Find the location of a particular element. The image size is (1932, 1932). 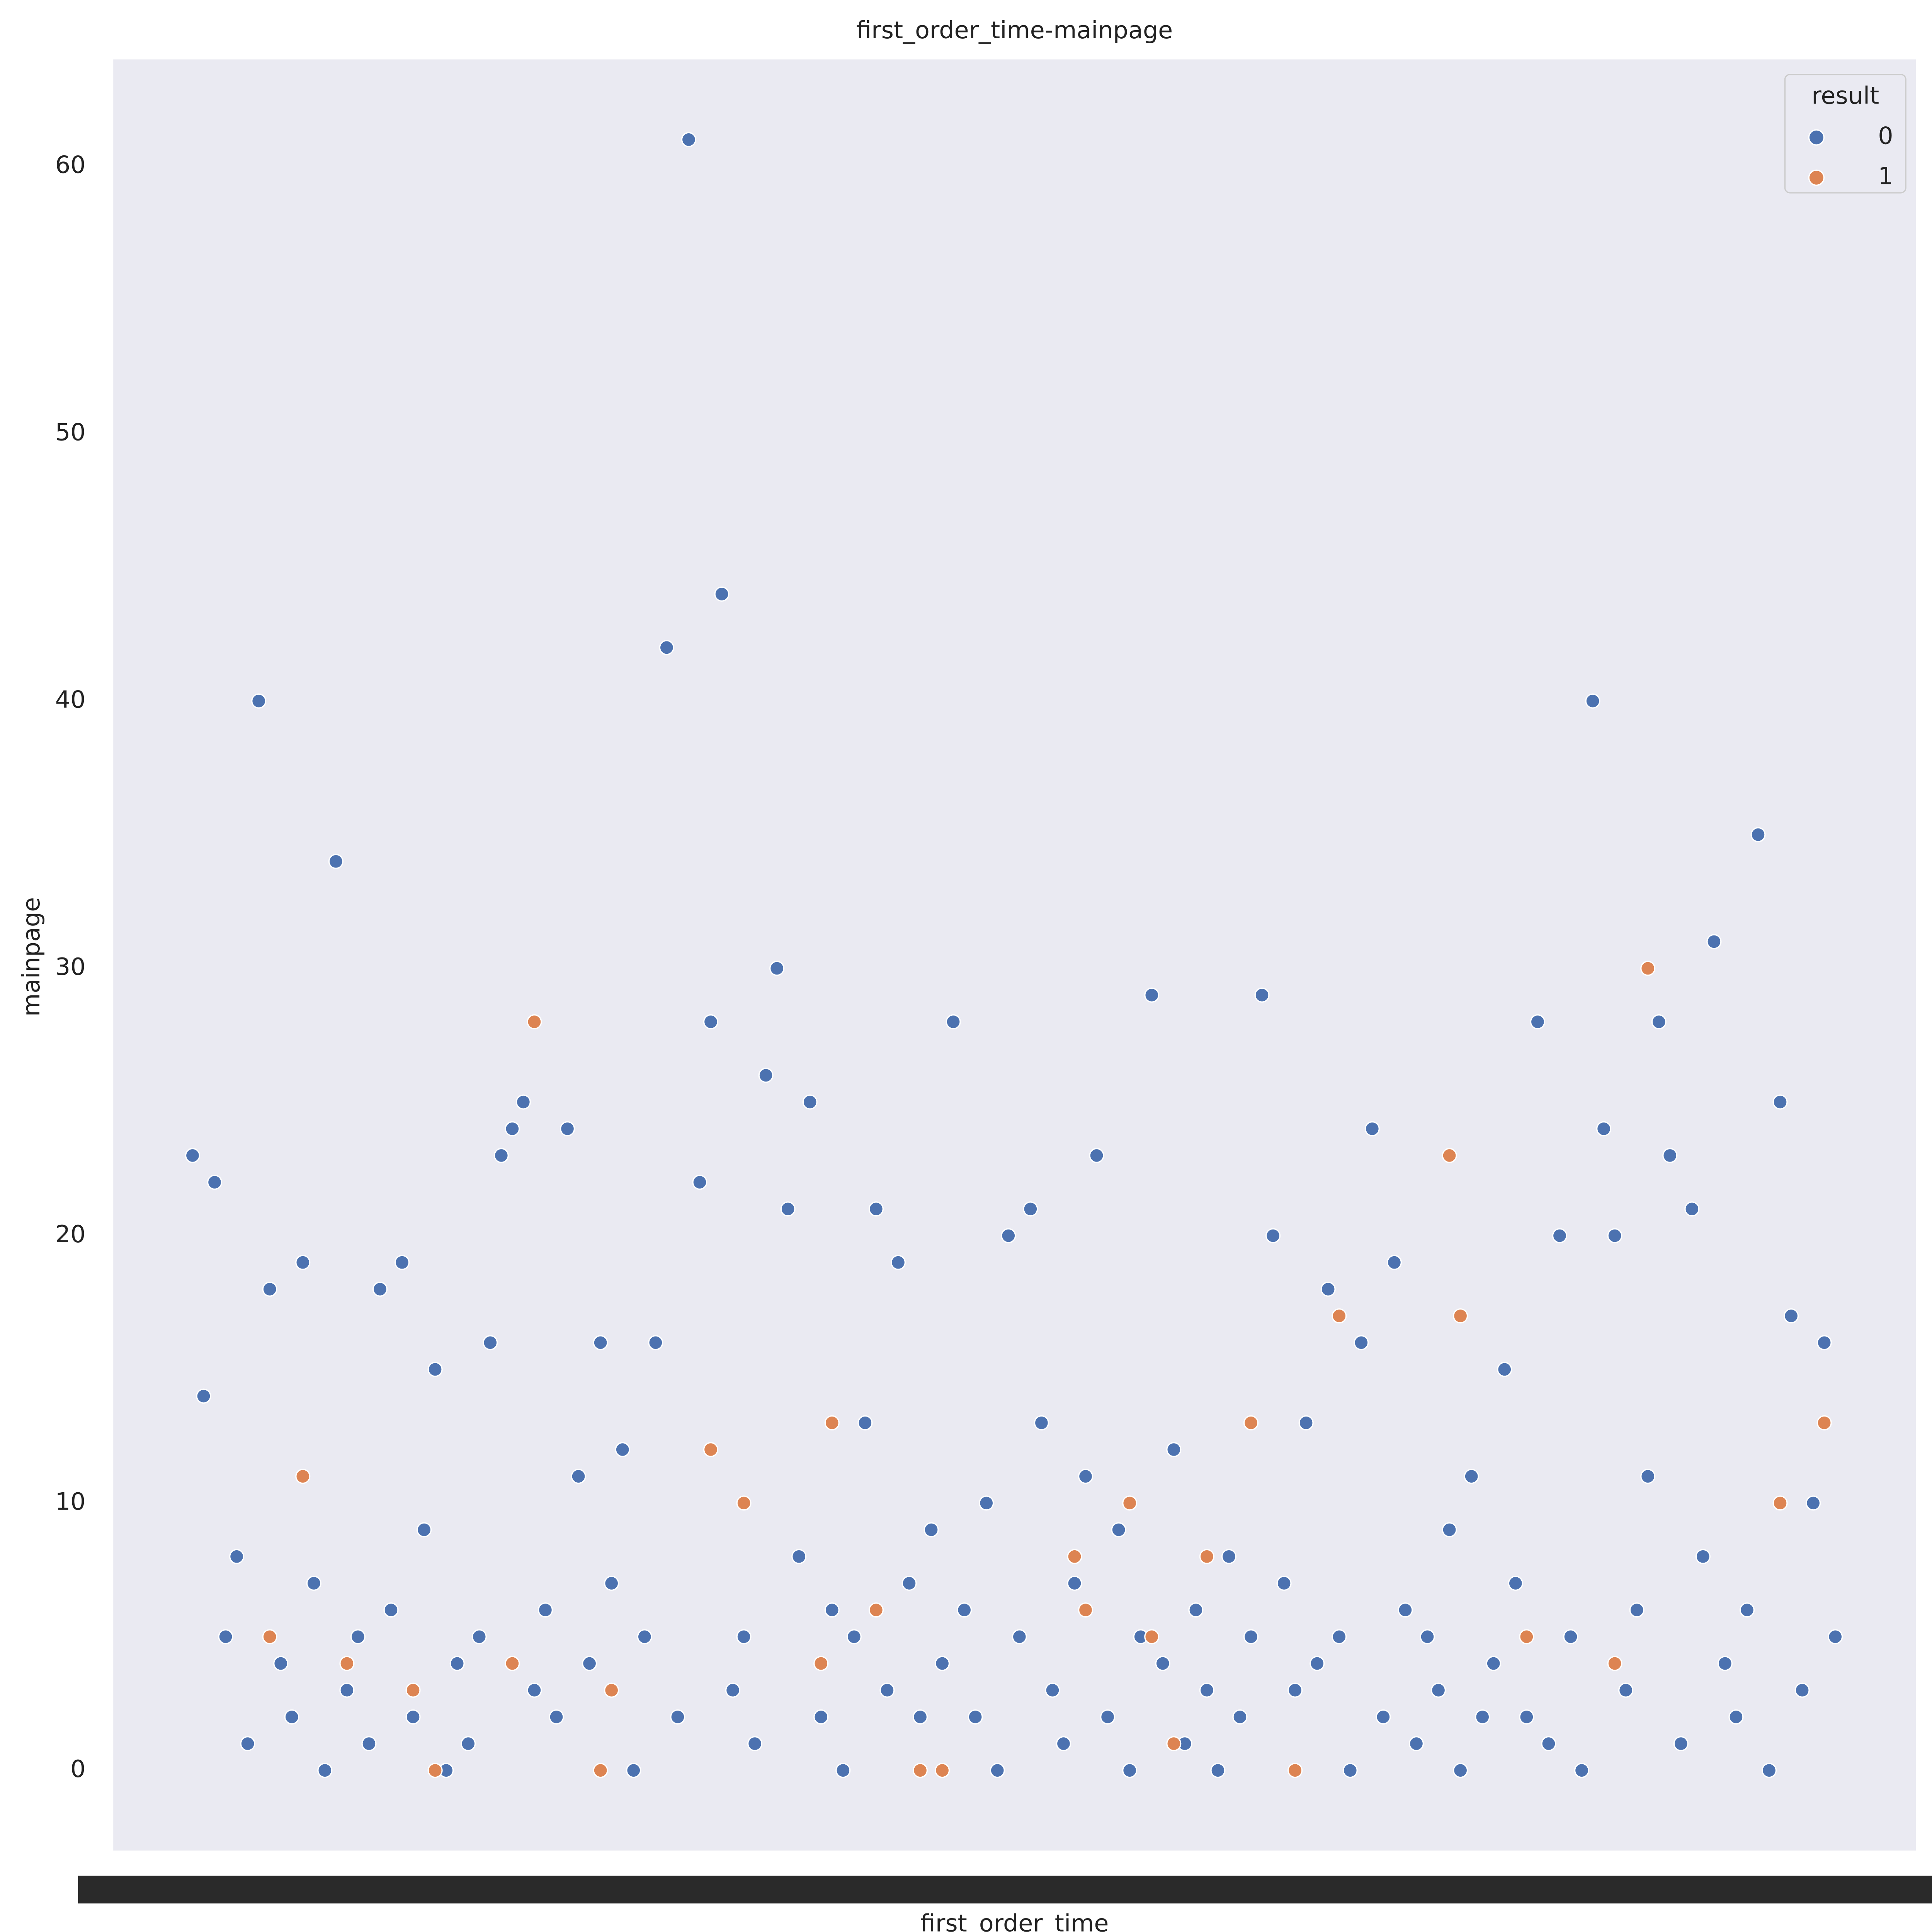

y-axis-label: mainpage is located at coordinates (31, 957).